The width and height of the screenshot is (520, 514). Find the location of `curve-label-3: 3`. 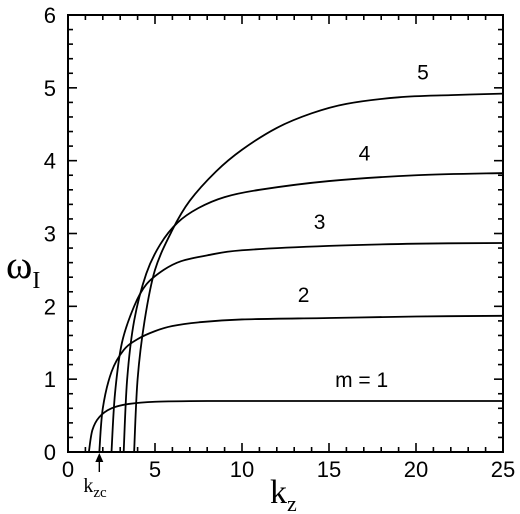

curve-label-3: 3 is located at coordinates (320, 222).